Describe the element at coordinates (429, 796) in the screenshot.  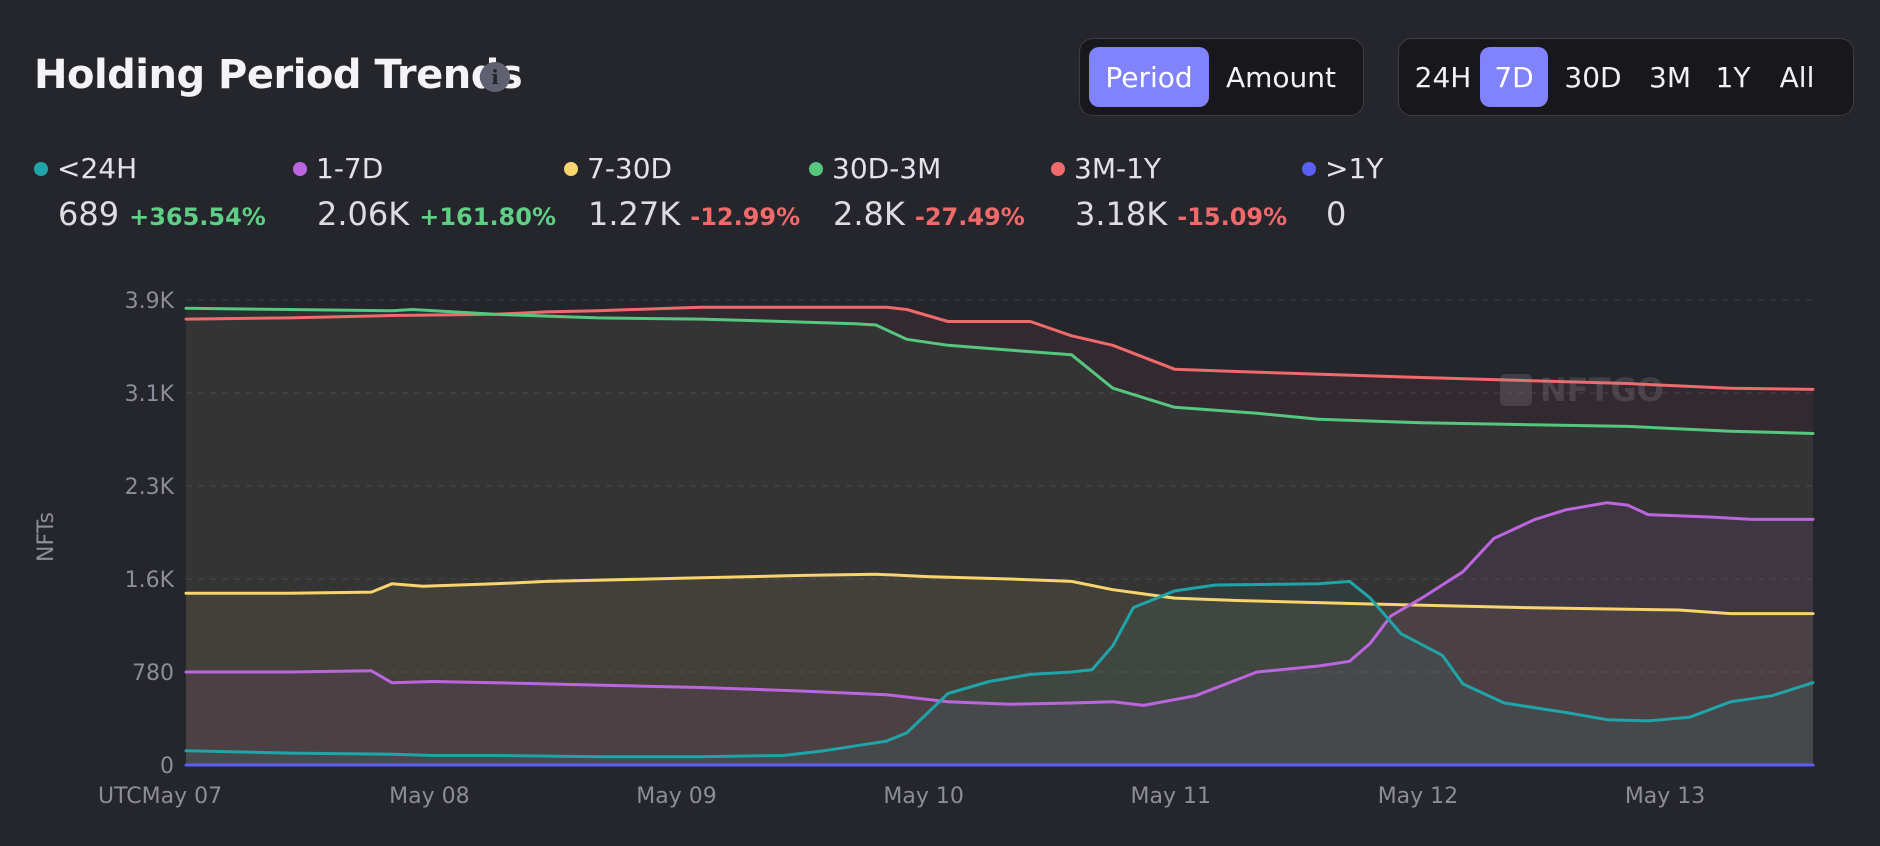
I see `x-tick-label: May 08` at that location.